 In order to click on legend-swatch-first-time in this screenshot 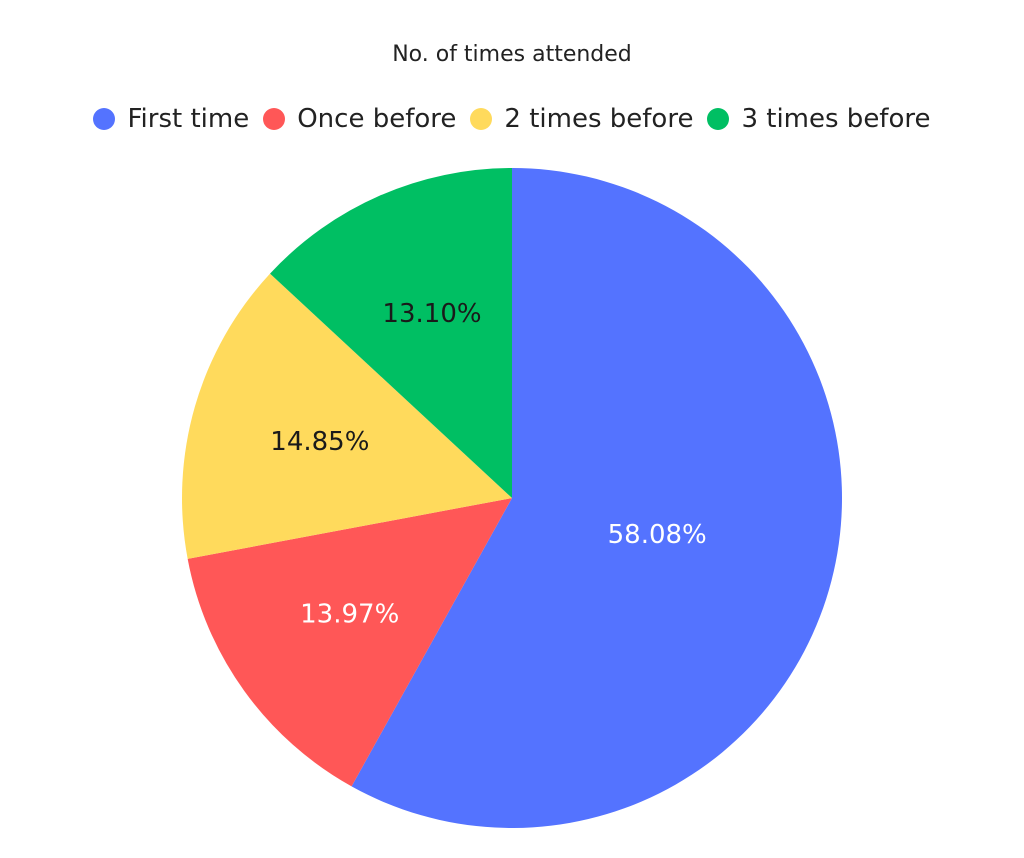, I will do `click(104, 119)`.